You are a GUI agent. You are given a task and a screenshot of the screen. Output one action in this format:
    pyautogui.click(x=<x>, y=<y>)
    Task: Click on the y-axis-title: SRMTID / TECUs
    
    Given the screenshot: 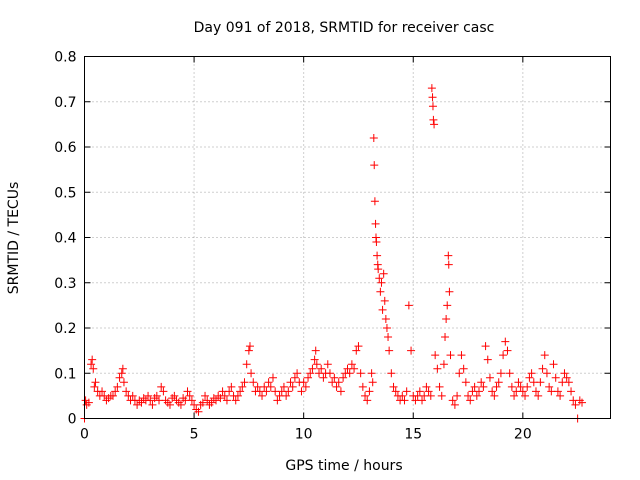 What is the action you would take?
    pyautogui.click(x=14, y=238)
    